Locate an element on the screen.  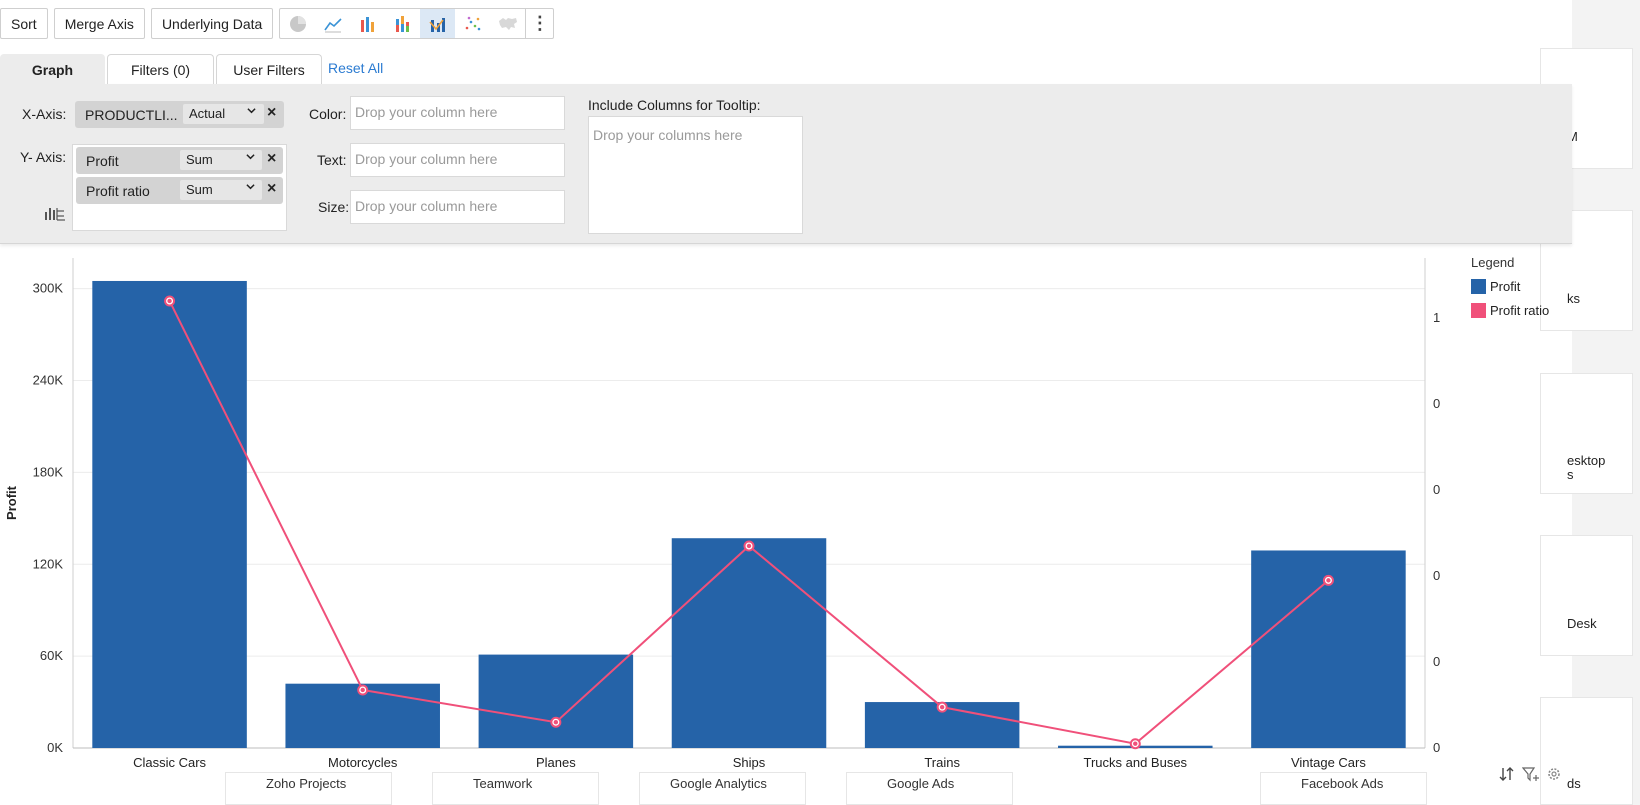
legend-item-profit: Profit is located at coordinates (1495, 286).